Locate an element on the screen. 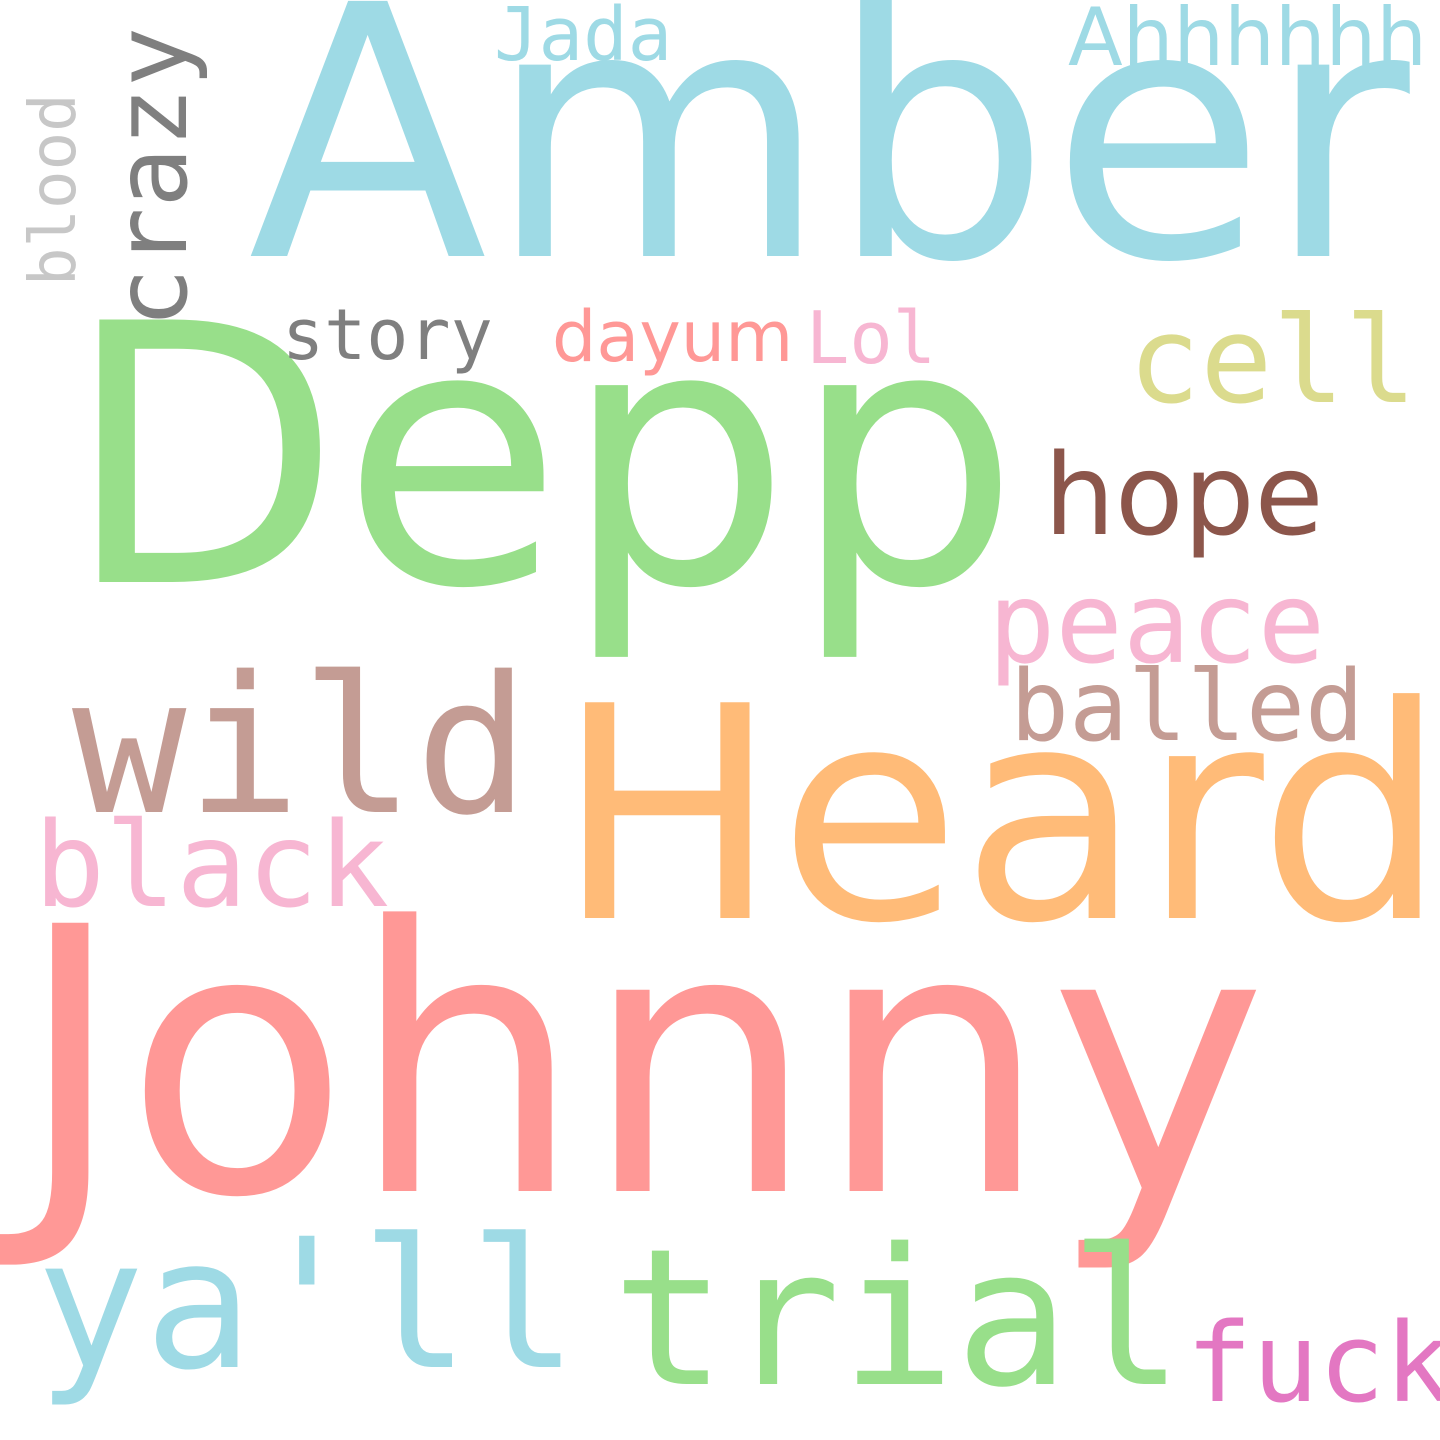  word-hope: hope is located at coordinates (1184, 496).